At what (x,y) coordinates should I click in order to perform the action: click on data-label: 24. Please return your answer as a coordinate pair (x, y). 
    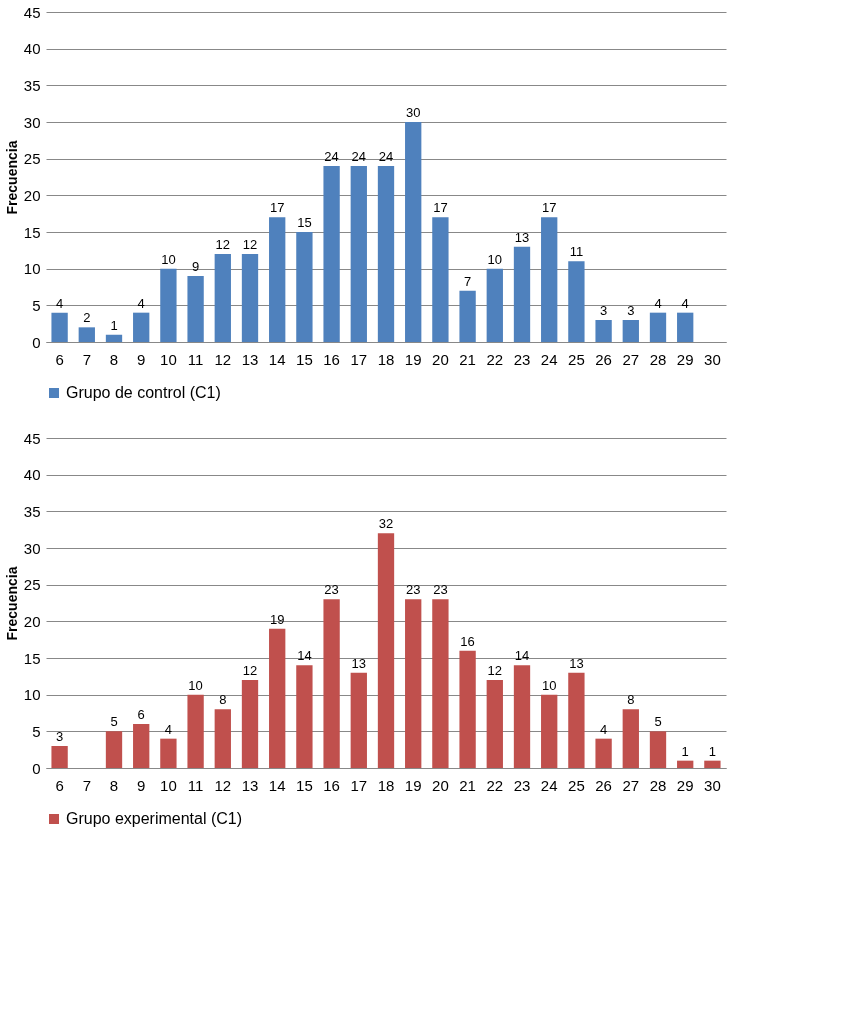
    Looking at the image, I should click on (359, 156).